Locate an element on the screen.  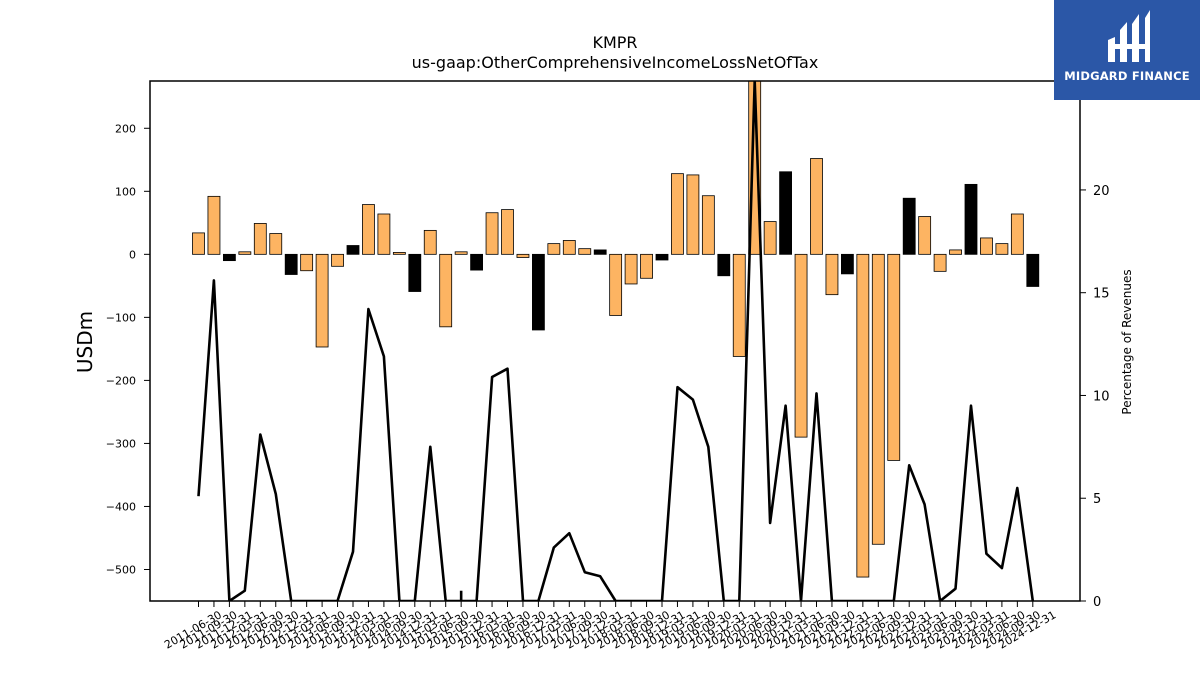
chart-title: KMPR is located at coordinates (614, 42).